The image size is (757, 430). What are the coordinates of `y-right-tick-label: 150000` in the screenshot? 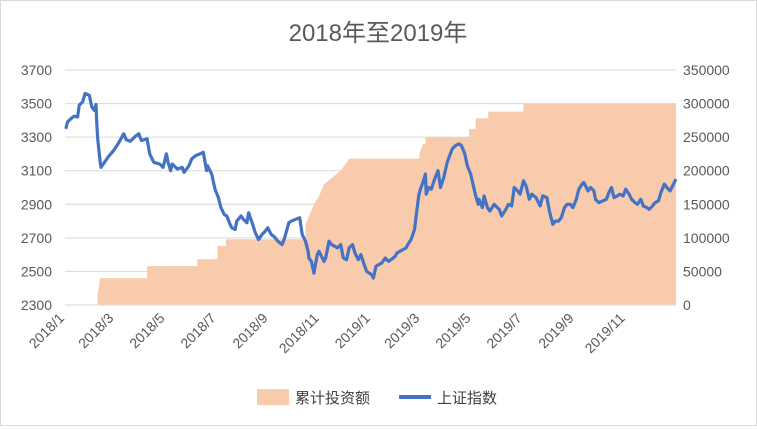 It's located at (706, 204).